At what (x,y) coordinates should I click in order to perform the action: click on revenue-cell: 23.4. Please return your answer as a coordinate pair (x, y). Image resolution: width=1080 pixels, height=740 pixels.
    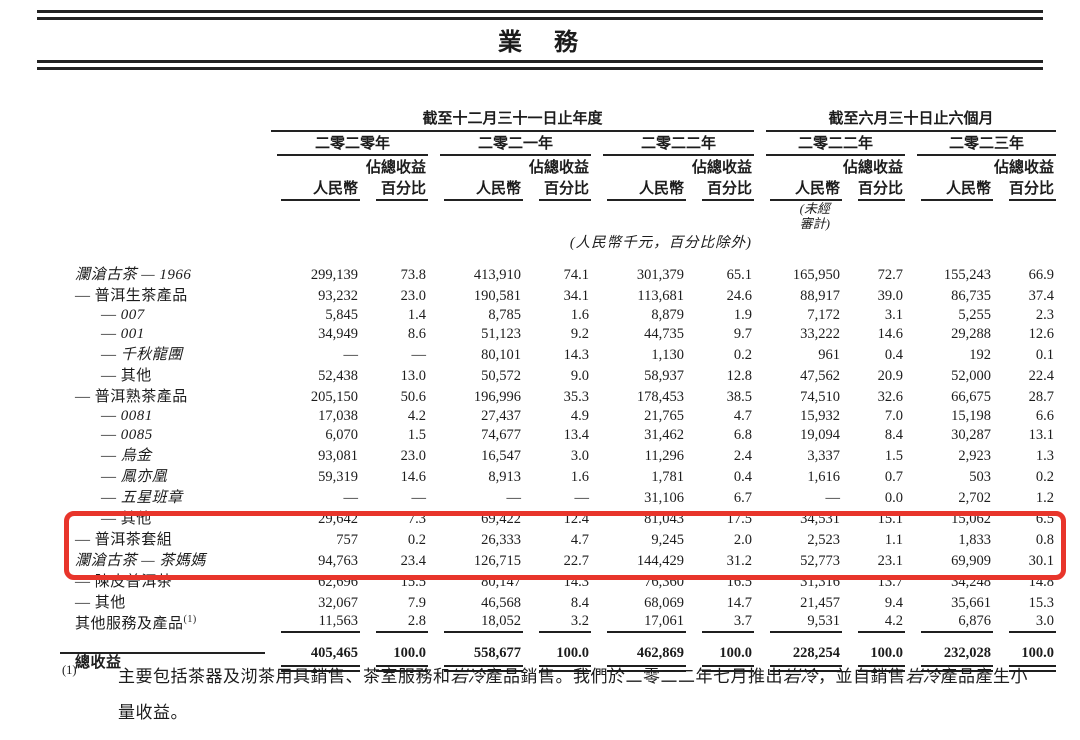
    Looking at the image, I should click on (413, 561).